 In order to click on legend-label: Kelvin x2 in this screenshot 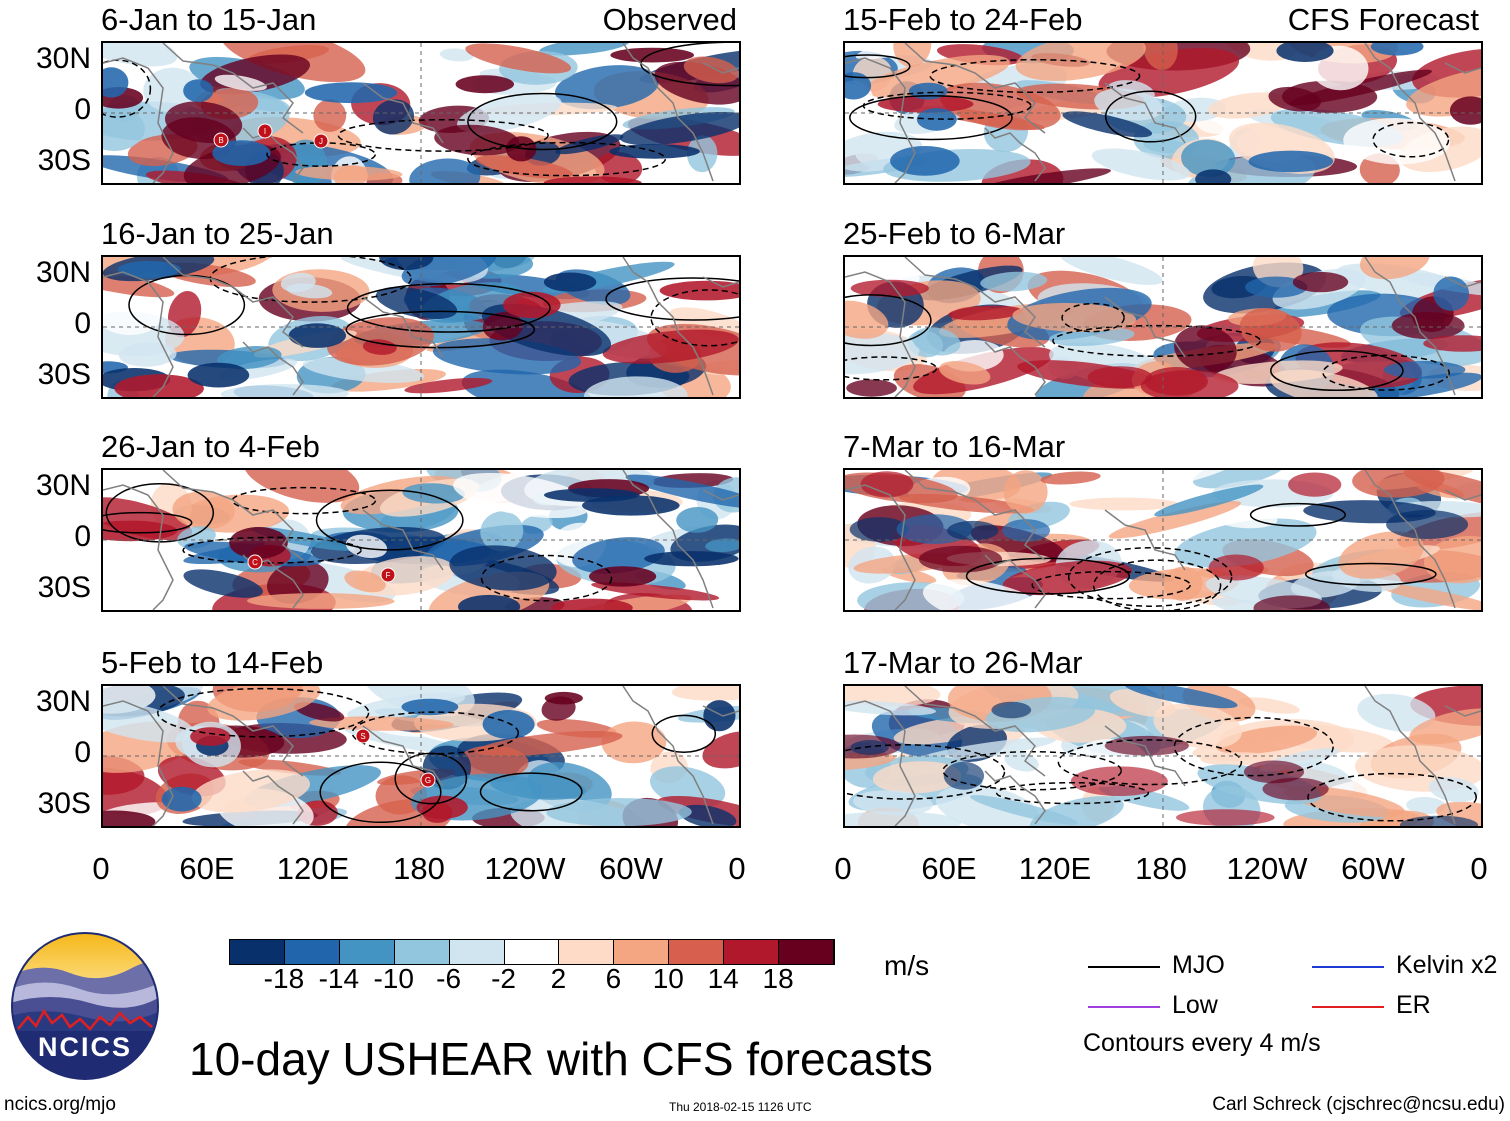, I will do `click(1447, 965)`.